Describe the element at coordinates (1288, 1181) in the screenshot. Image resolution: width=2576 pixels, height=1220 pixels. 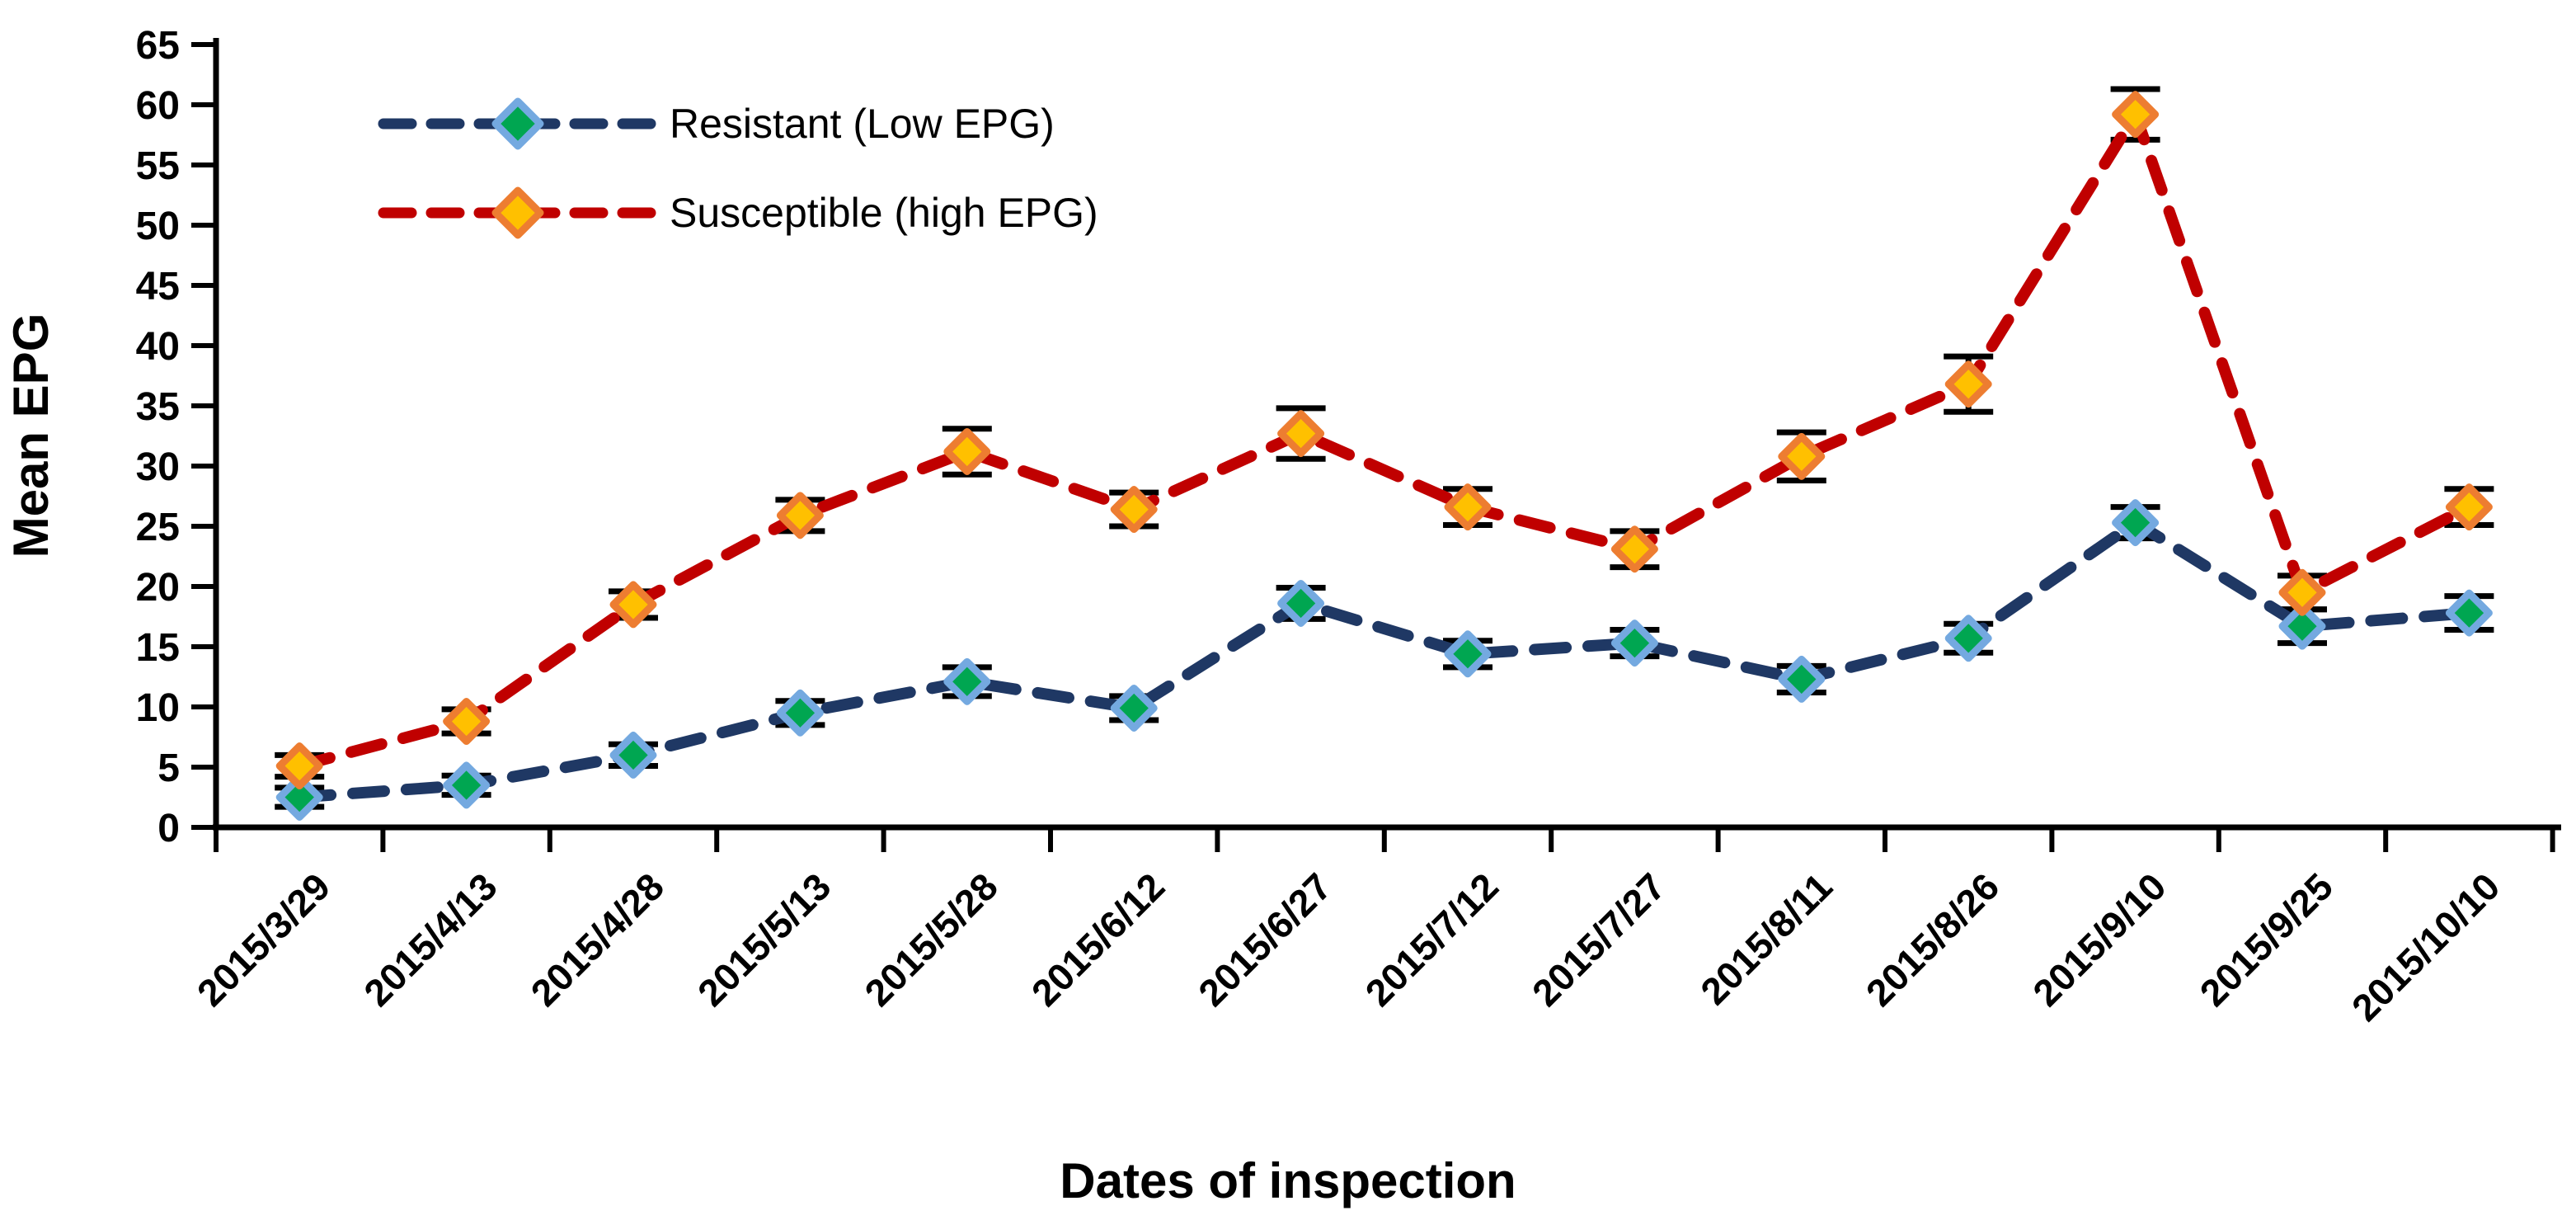
I see `x-axis-title: Dates of inspection` at that location.